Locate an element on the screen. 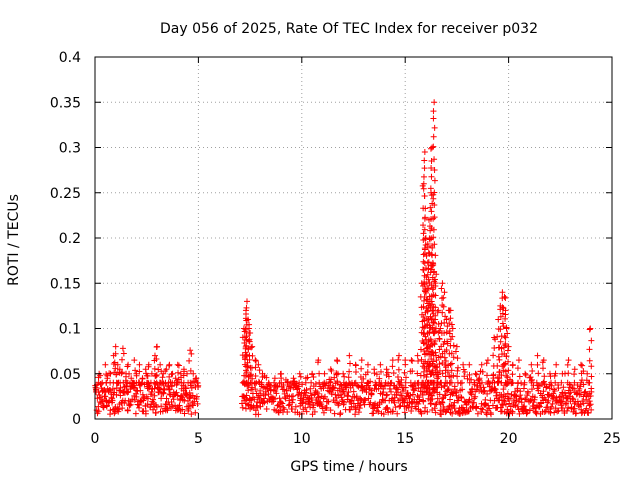 The width and height of the screenshot is (640, 480). x-tick-label: 0 is located at coordinates (95, 439).